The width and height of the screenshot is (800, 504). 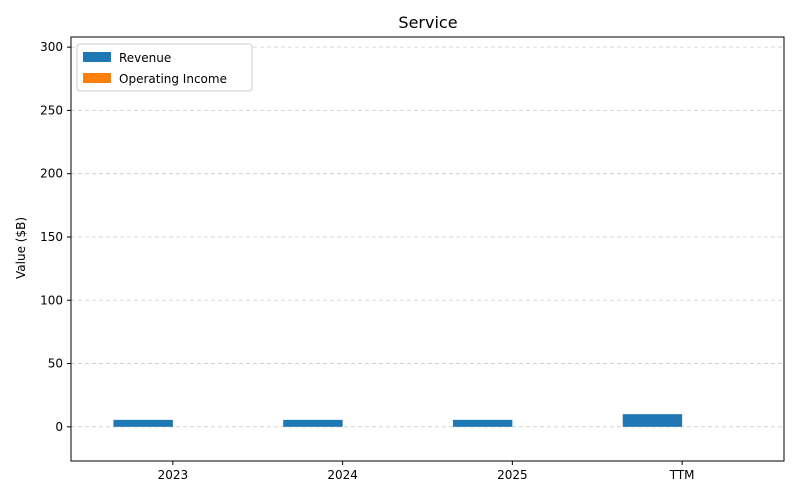 I want to click on x-tick-label: 2025, so click(x=512, y=475).